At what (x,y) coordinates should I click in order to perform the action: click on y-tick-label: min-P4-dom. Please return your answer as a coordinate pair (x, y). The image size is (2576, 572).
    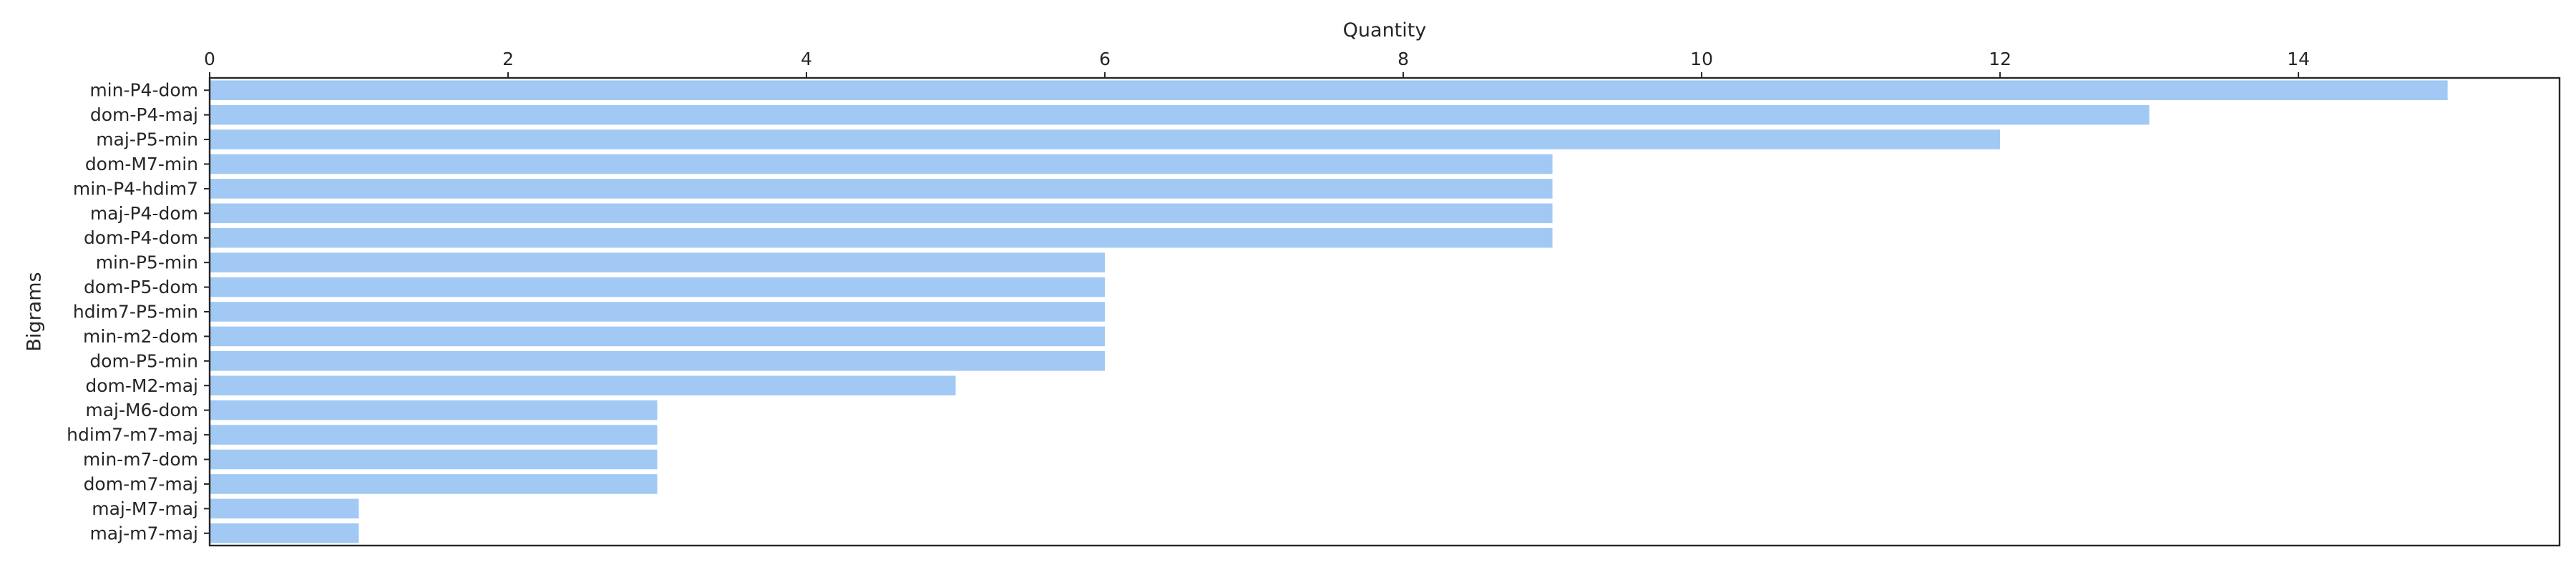
    Looking at the image, I should click on (143, 90).